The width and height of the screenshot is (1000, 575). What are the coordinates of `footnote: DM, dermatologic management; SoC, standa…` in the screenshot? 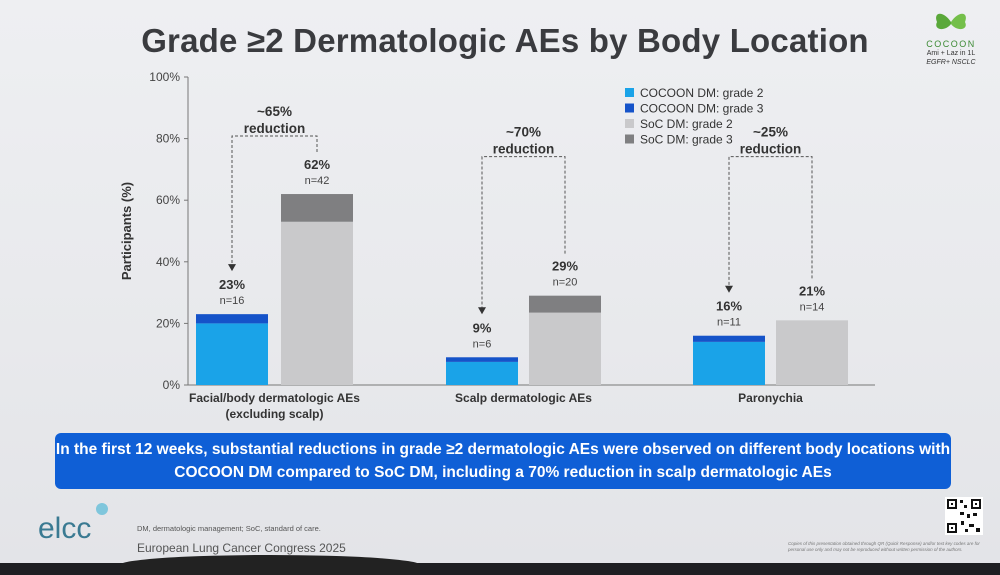 It's located at (229, 528).